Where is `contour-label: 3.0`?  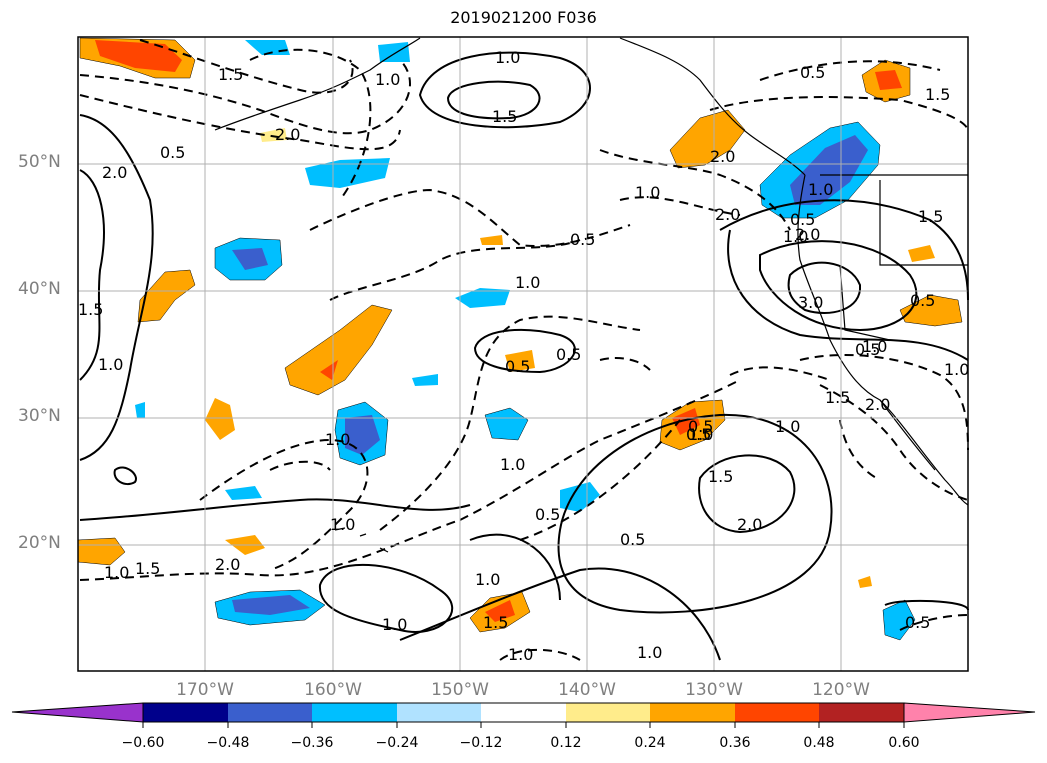
contour-label: 3.0 is located at coordinates (810, 302).